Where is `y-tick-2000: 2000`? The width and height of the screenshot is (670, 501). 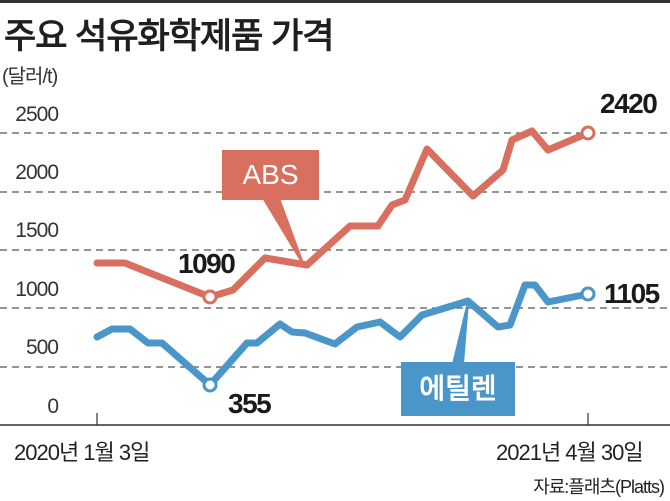
y-tick-2000: 2000 is located at coordinates (37, 172).